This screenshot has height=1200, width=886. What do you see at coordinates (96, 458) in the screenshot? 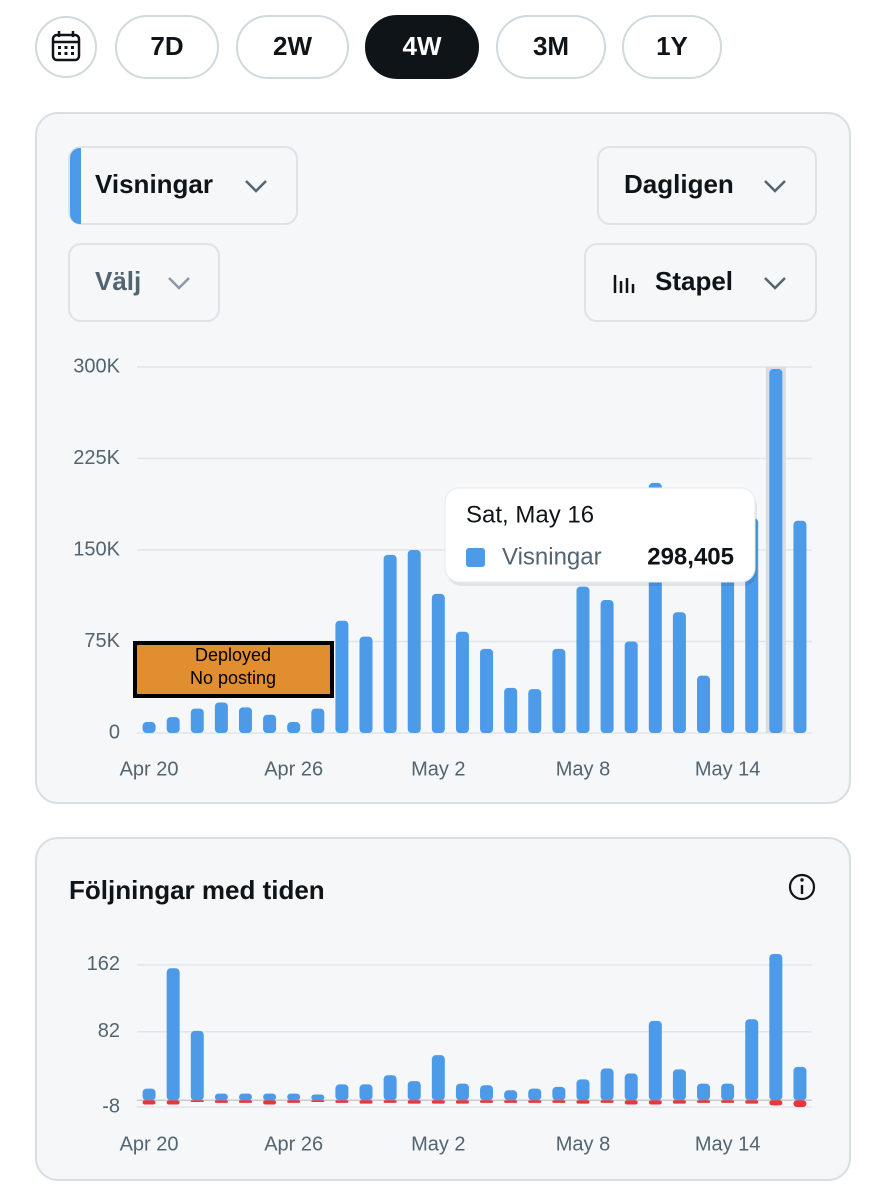
I see `y-tick-label: 225K` at bounding box center [96, 458].